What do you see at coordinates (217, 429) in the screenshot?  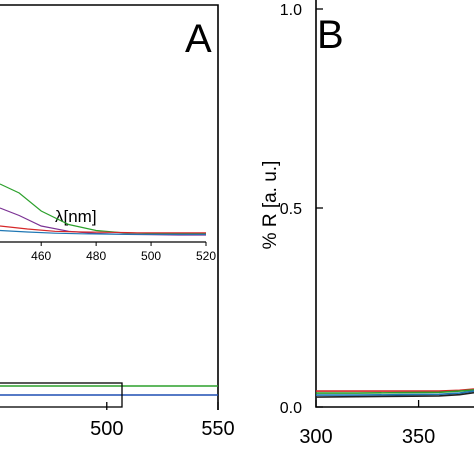 I see `panel-a-x-tick-label: 550` at bounding box center [217, 429].